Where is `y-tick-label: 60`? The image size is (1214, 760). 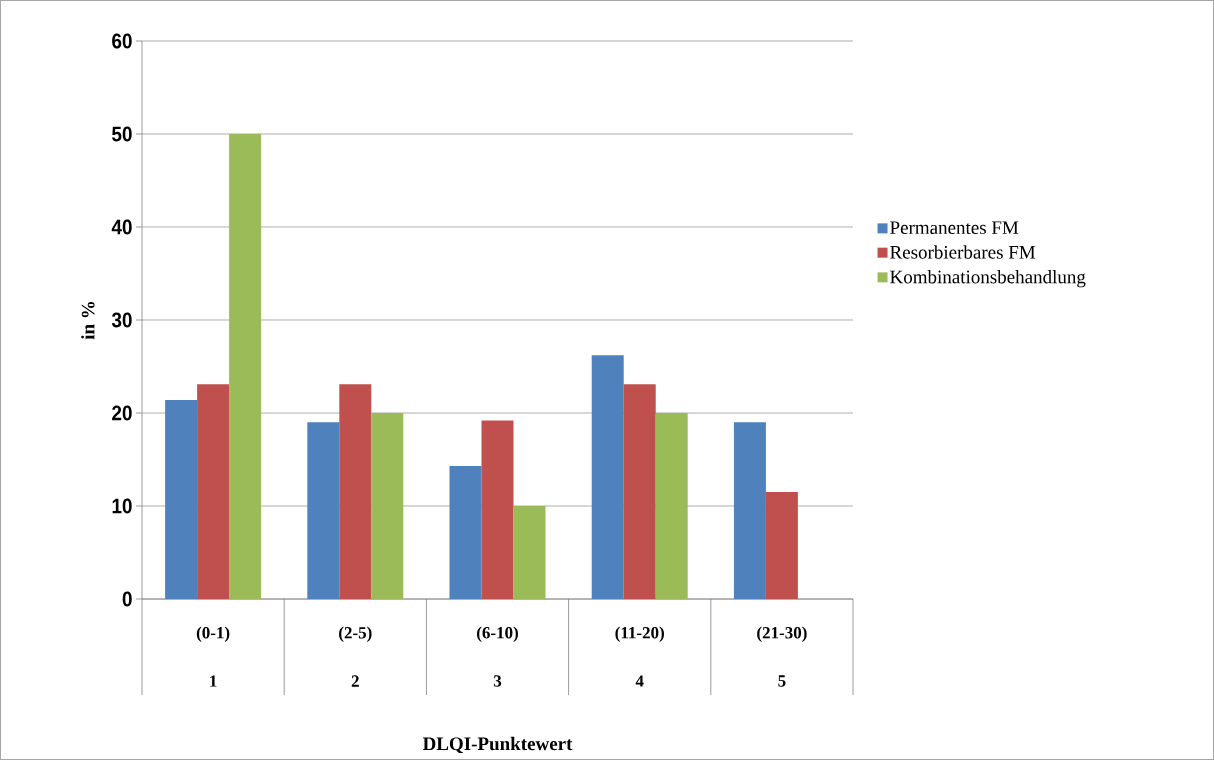 y-tick-label: 60 is located at coordinates (122, 41).